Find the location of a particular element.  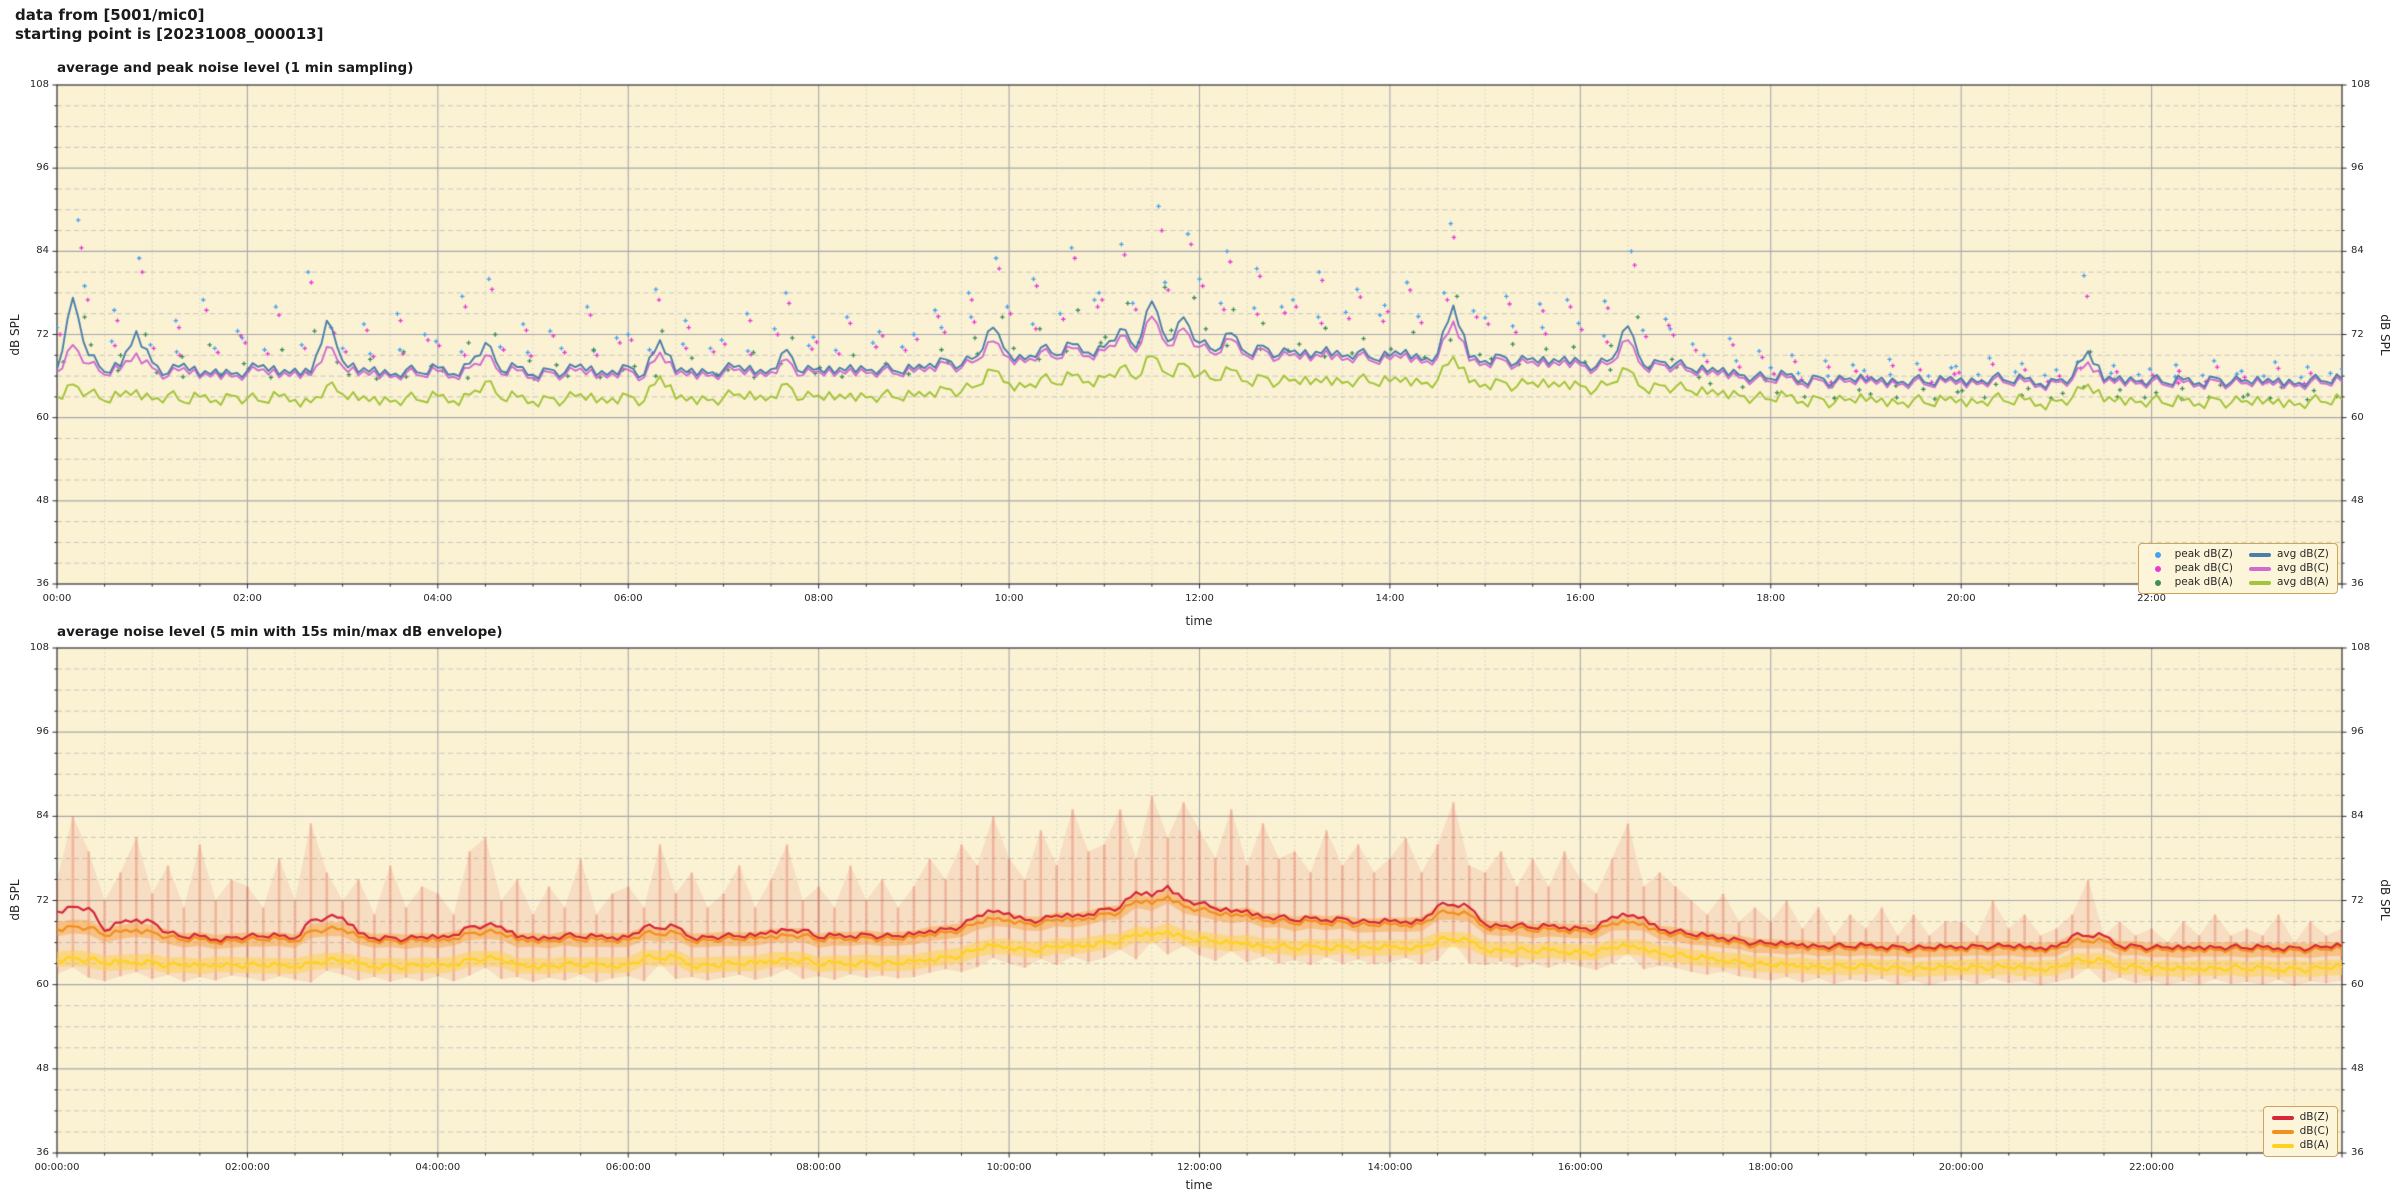

legend-marker-avg-dba is located at coordinates (2259, 582).